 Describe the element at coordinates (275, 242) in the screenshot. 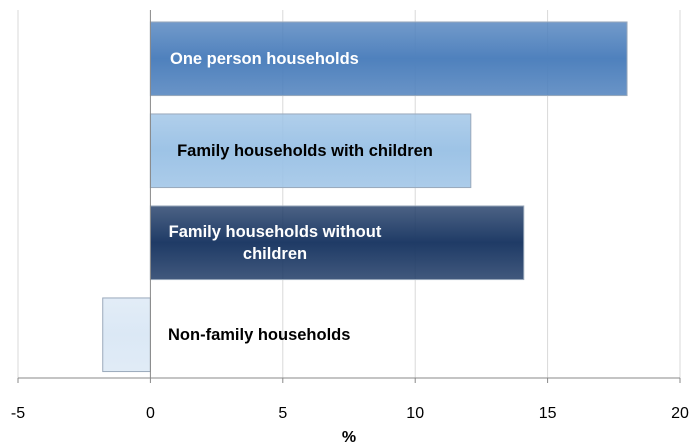

I see `category-label: Family households without children` at that location.